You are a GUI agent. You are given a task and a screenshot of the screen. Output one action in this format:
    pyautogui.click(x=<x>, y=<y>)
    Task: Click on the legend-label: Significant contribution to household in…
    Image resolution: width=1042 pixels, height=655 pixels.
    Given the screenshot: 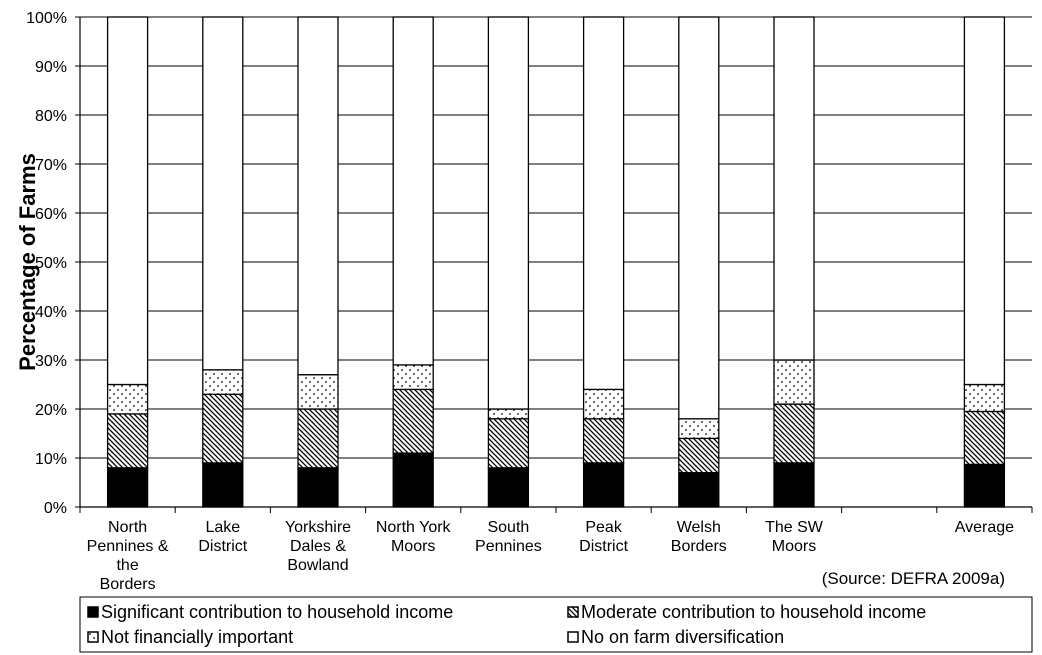 What is the action you would take?
    pyautogui.click(x=277, y=612)
    